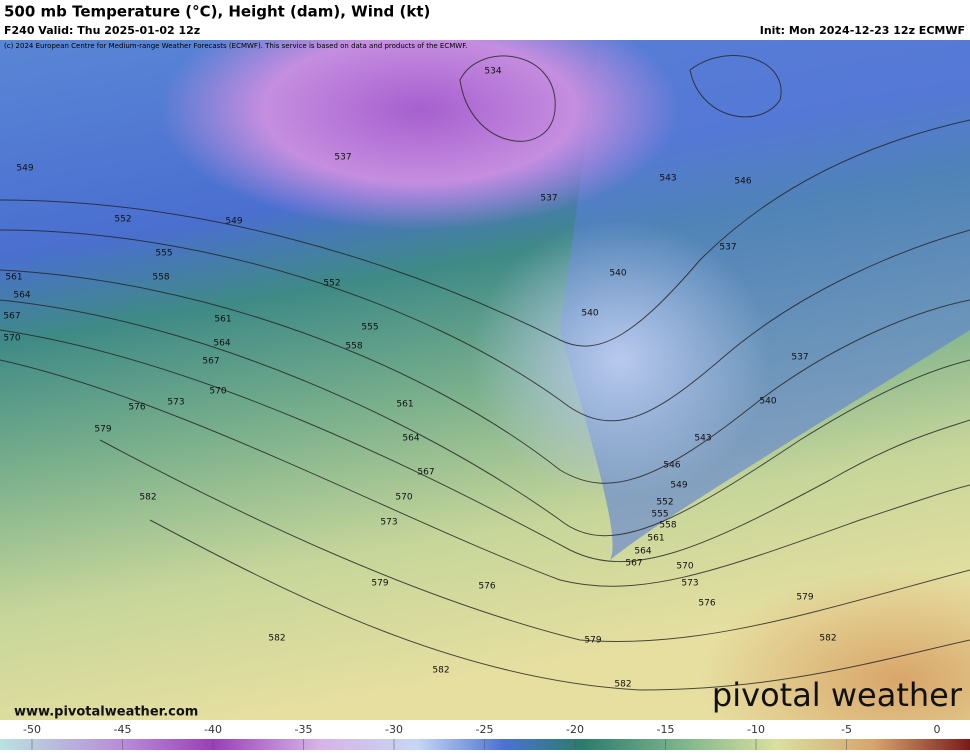 The height and width of the screenshot is (754, 970). I want to click on colorbar-tick-label: -10, so click(756, 729).